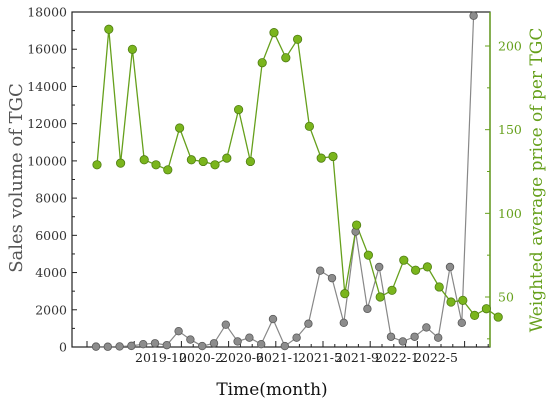 The image size is (550, 406). Describe the element at coordinates (161, 357) in the screenshot. I see `x-tick-label: 2019-10` at that location.